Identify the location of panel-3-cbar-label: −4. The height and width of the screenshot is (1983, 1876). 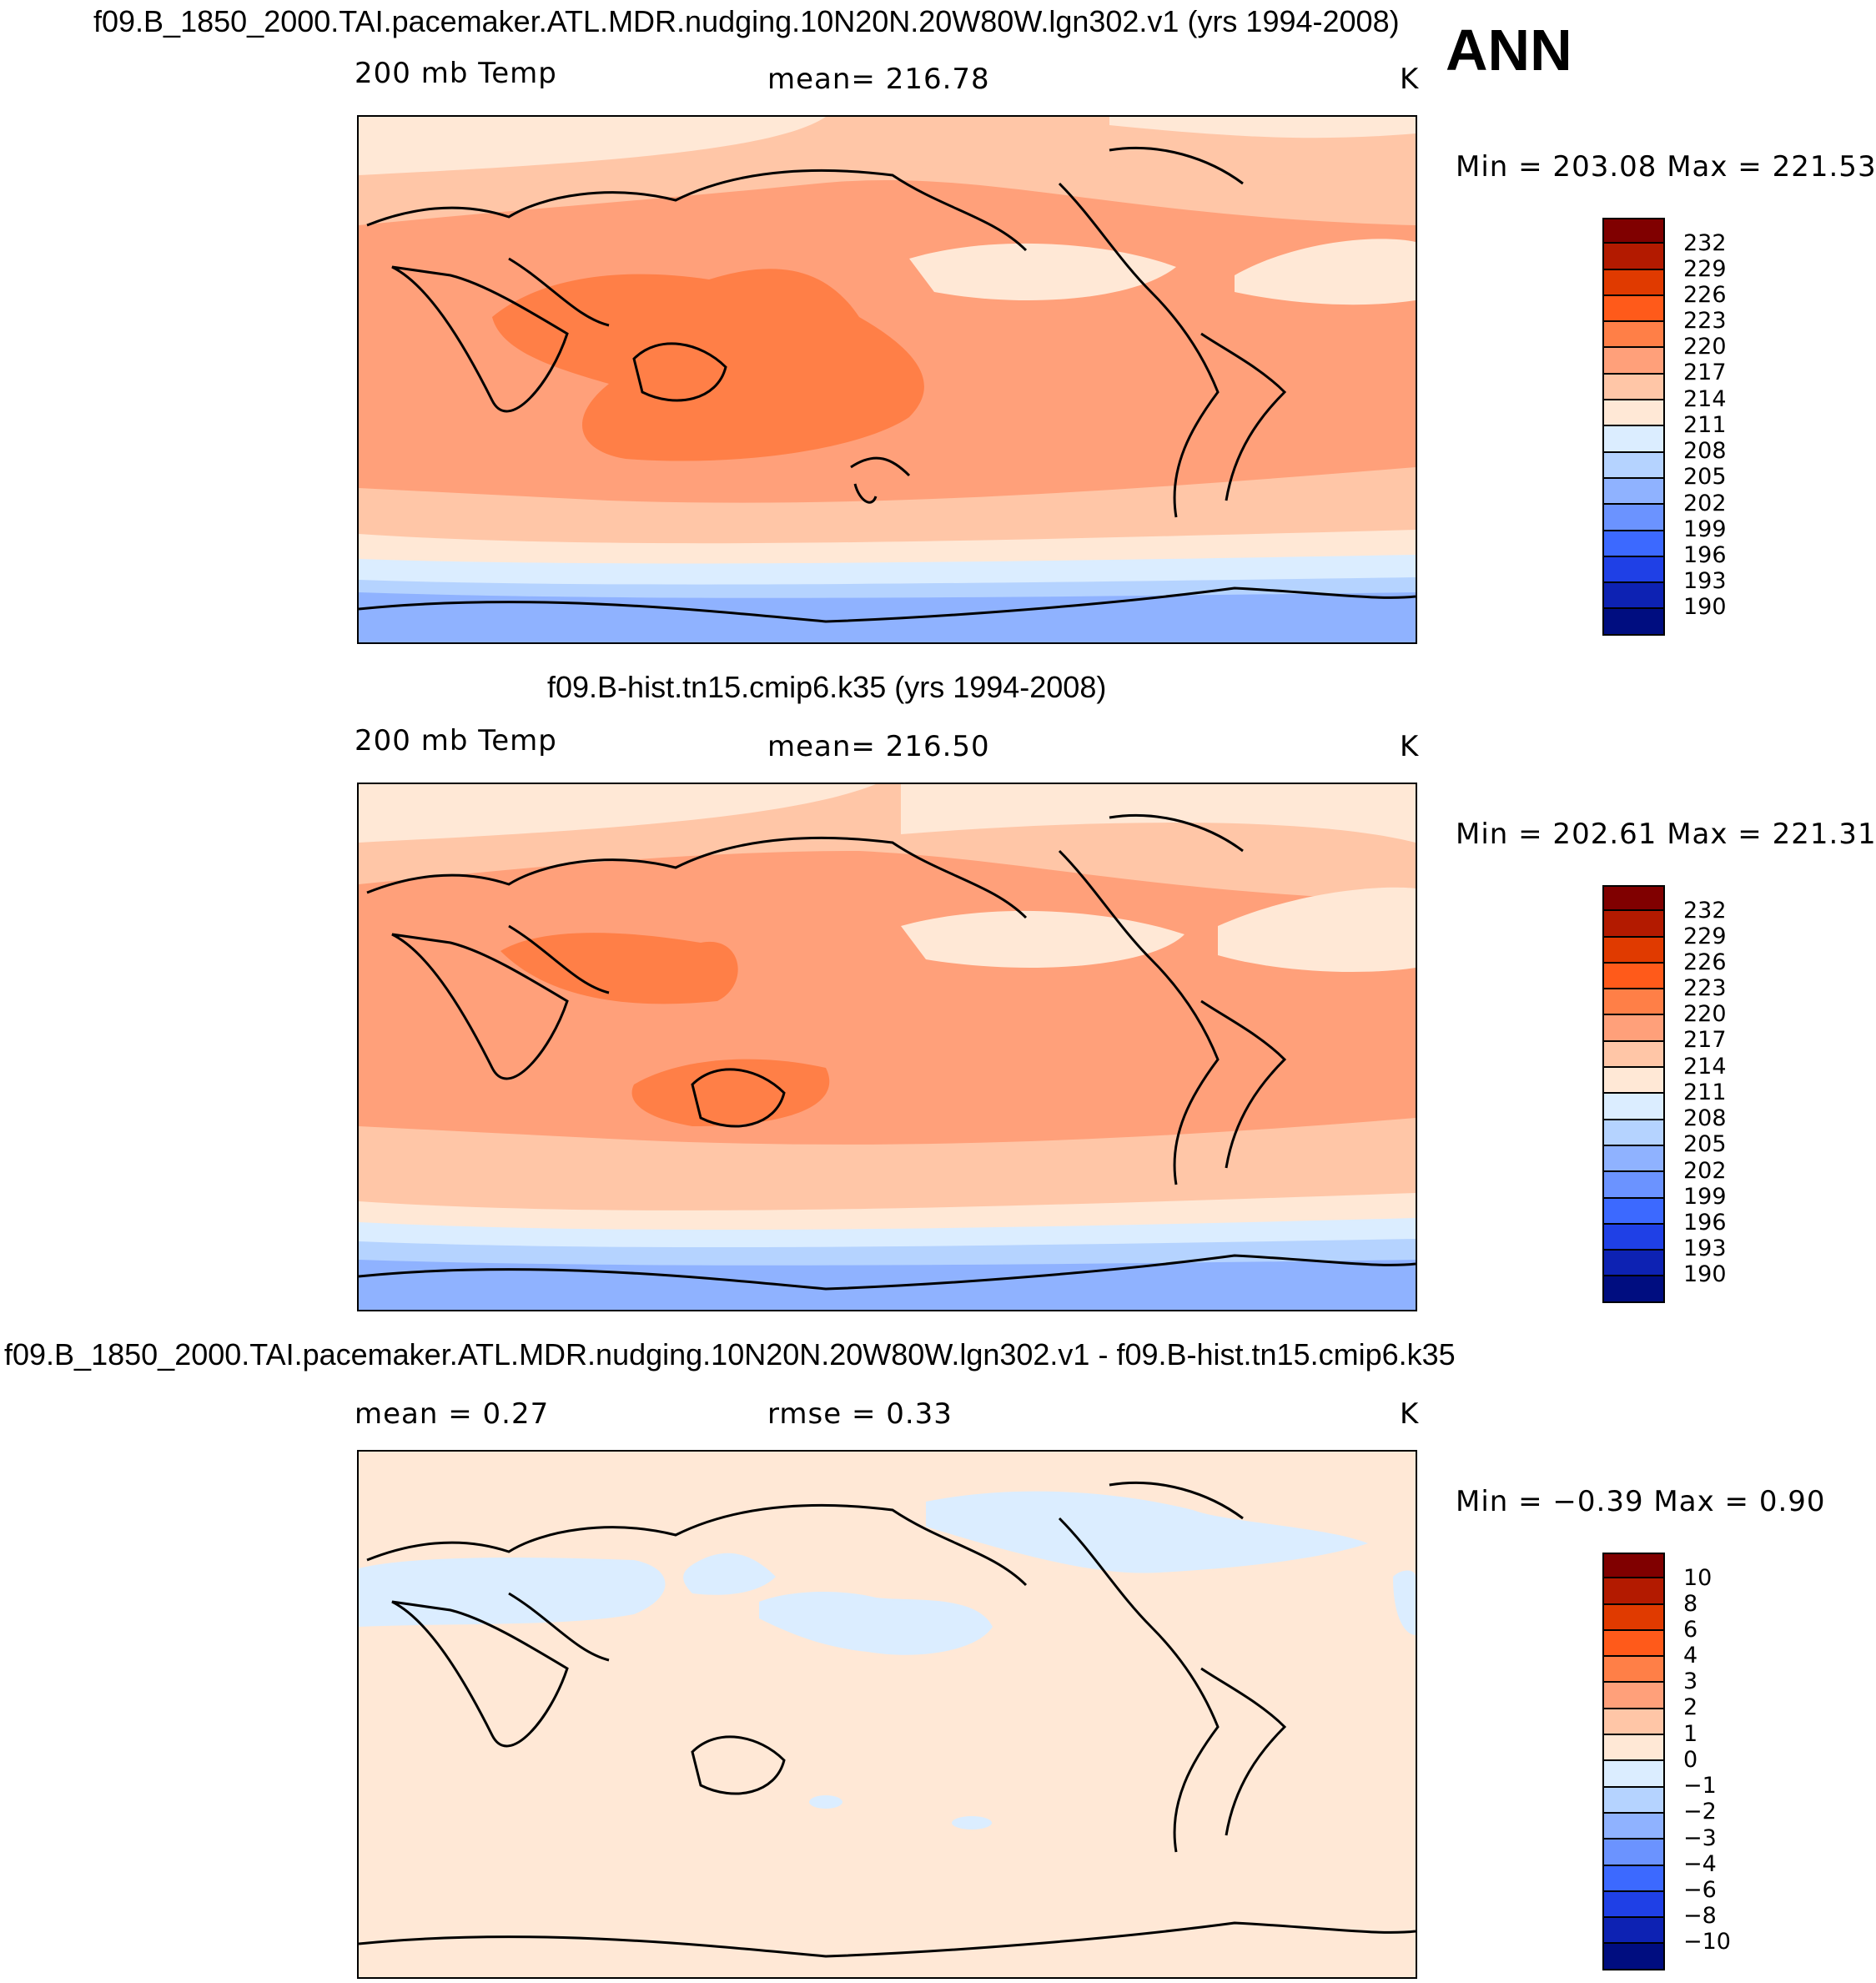
(1700, 1864).